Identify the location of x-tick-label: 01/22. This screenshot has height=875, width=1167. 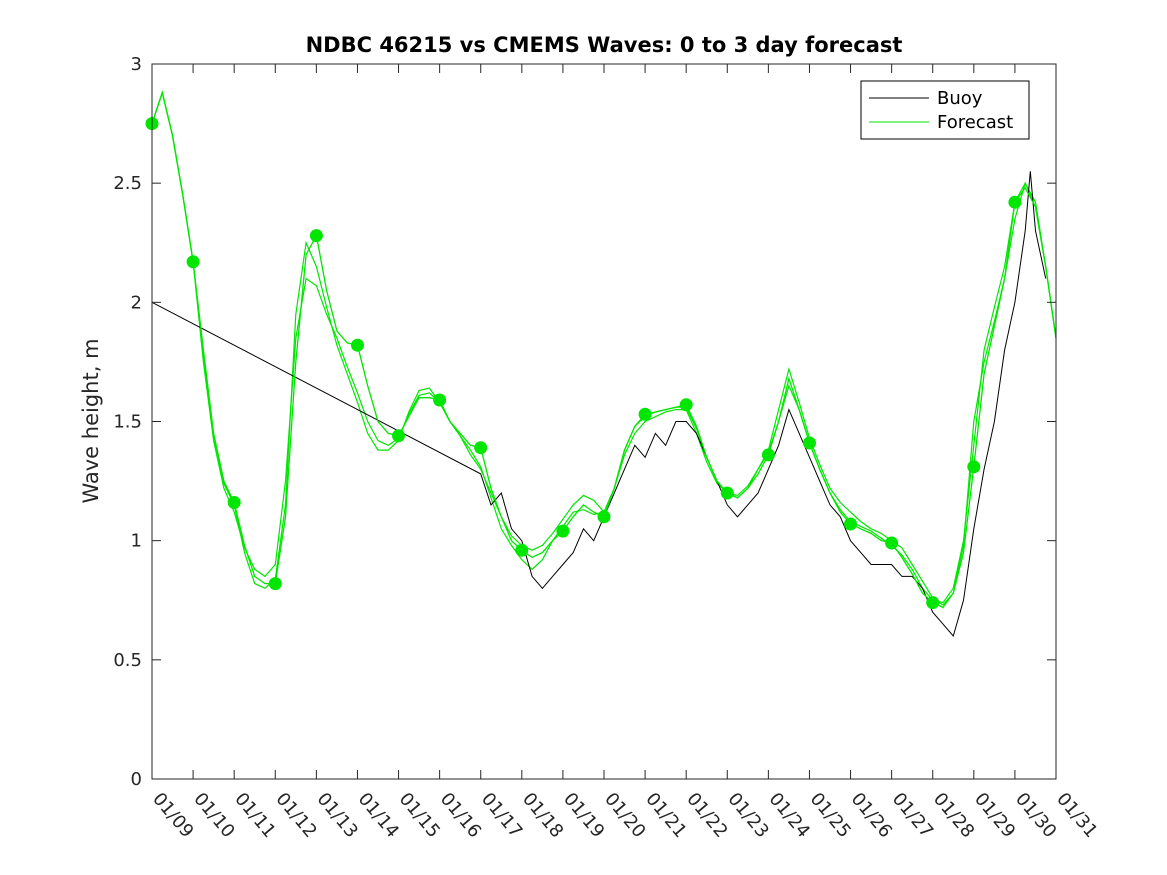
(706, 815).